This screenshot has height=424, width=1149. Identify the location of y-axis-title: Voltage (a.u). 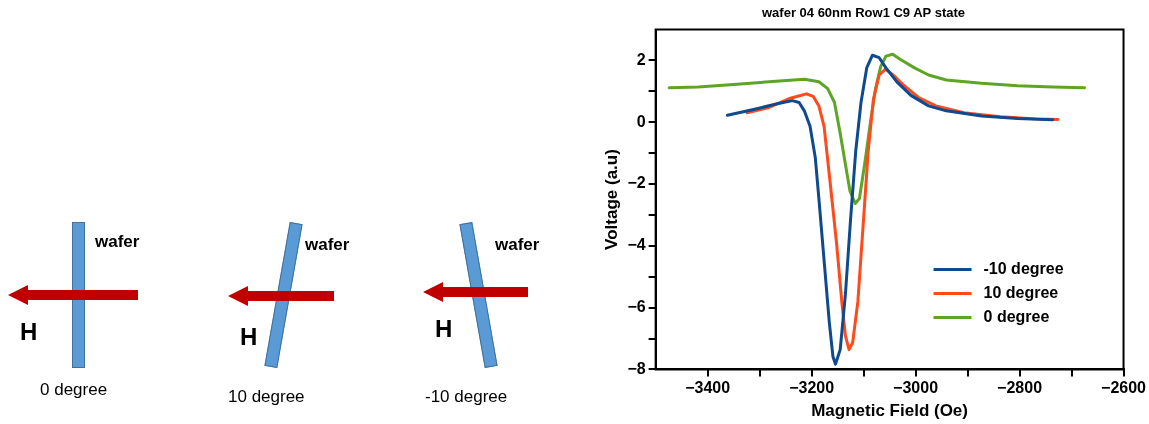
(611, 199).